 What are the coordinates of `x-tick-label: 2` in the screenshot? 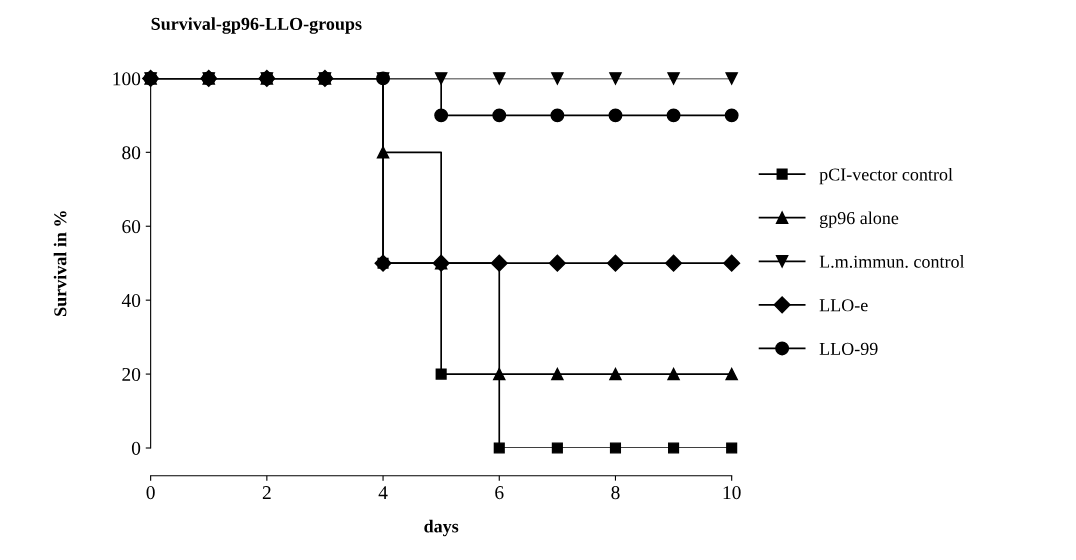 It's located at (266, 492).